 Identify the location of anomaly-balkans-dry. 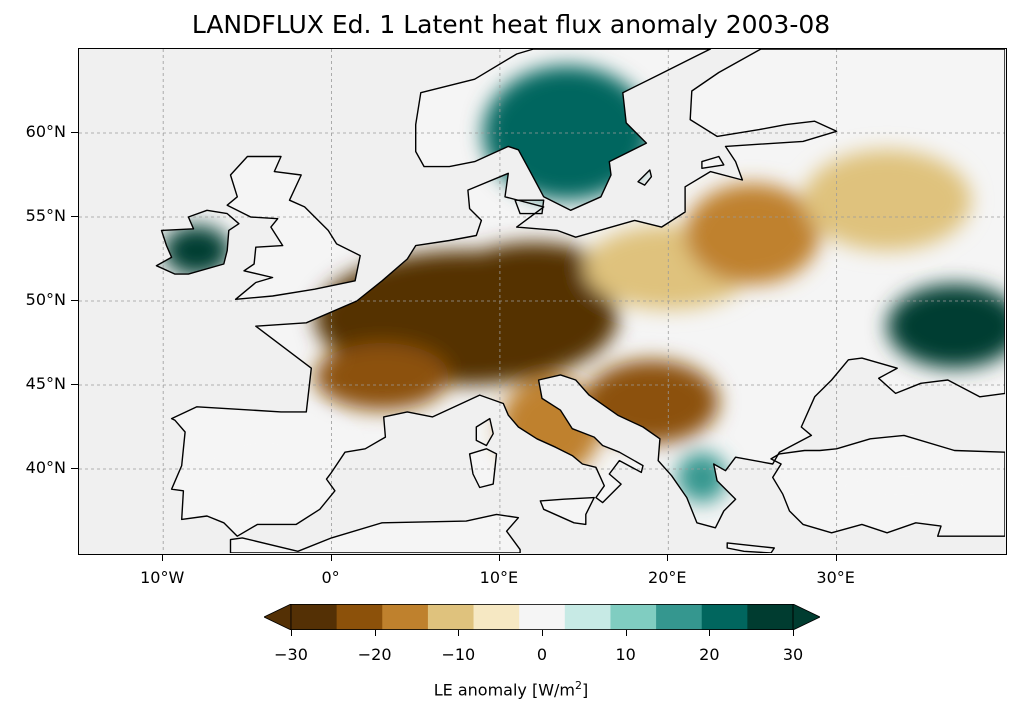
(651, 401).